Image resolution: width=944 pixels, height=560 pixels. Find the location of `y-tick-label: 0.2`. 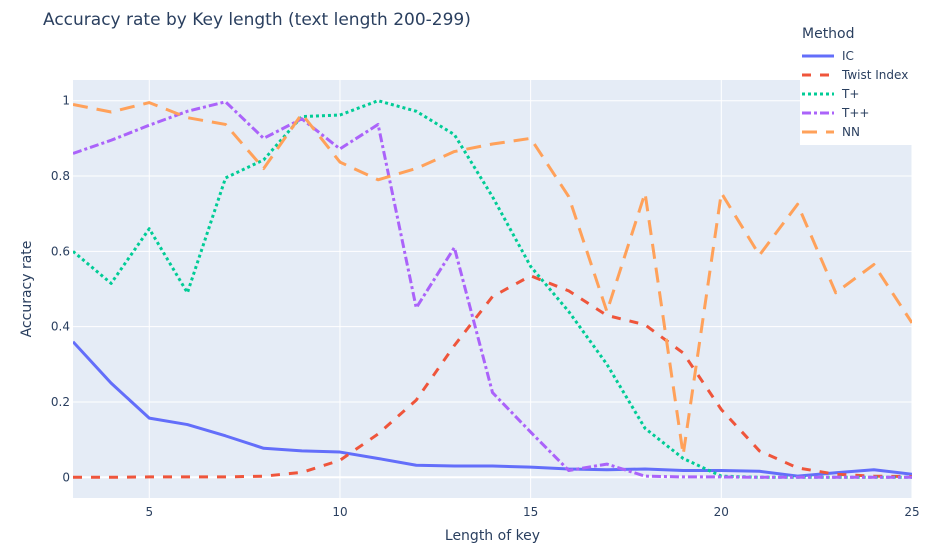

y-tick-label: 0.2 is located at coordinates (60, 402).